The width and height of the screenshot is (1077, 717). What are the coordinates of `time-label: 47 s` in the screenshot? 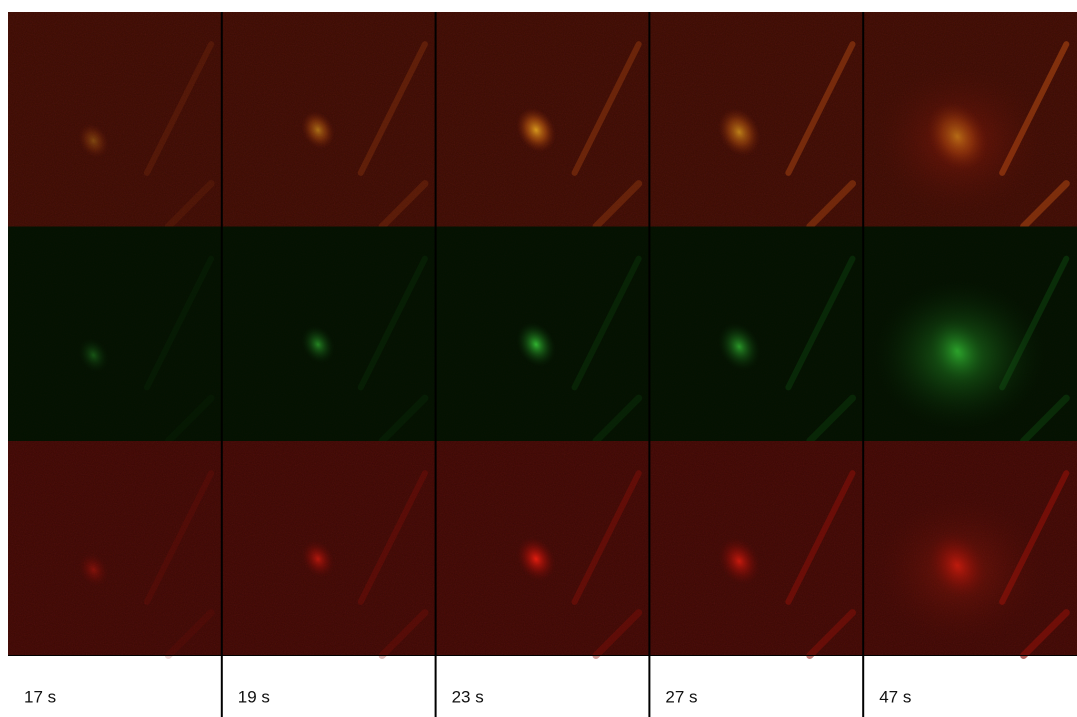 It's located at (895, 696).